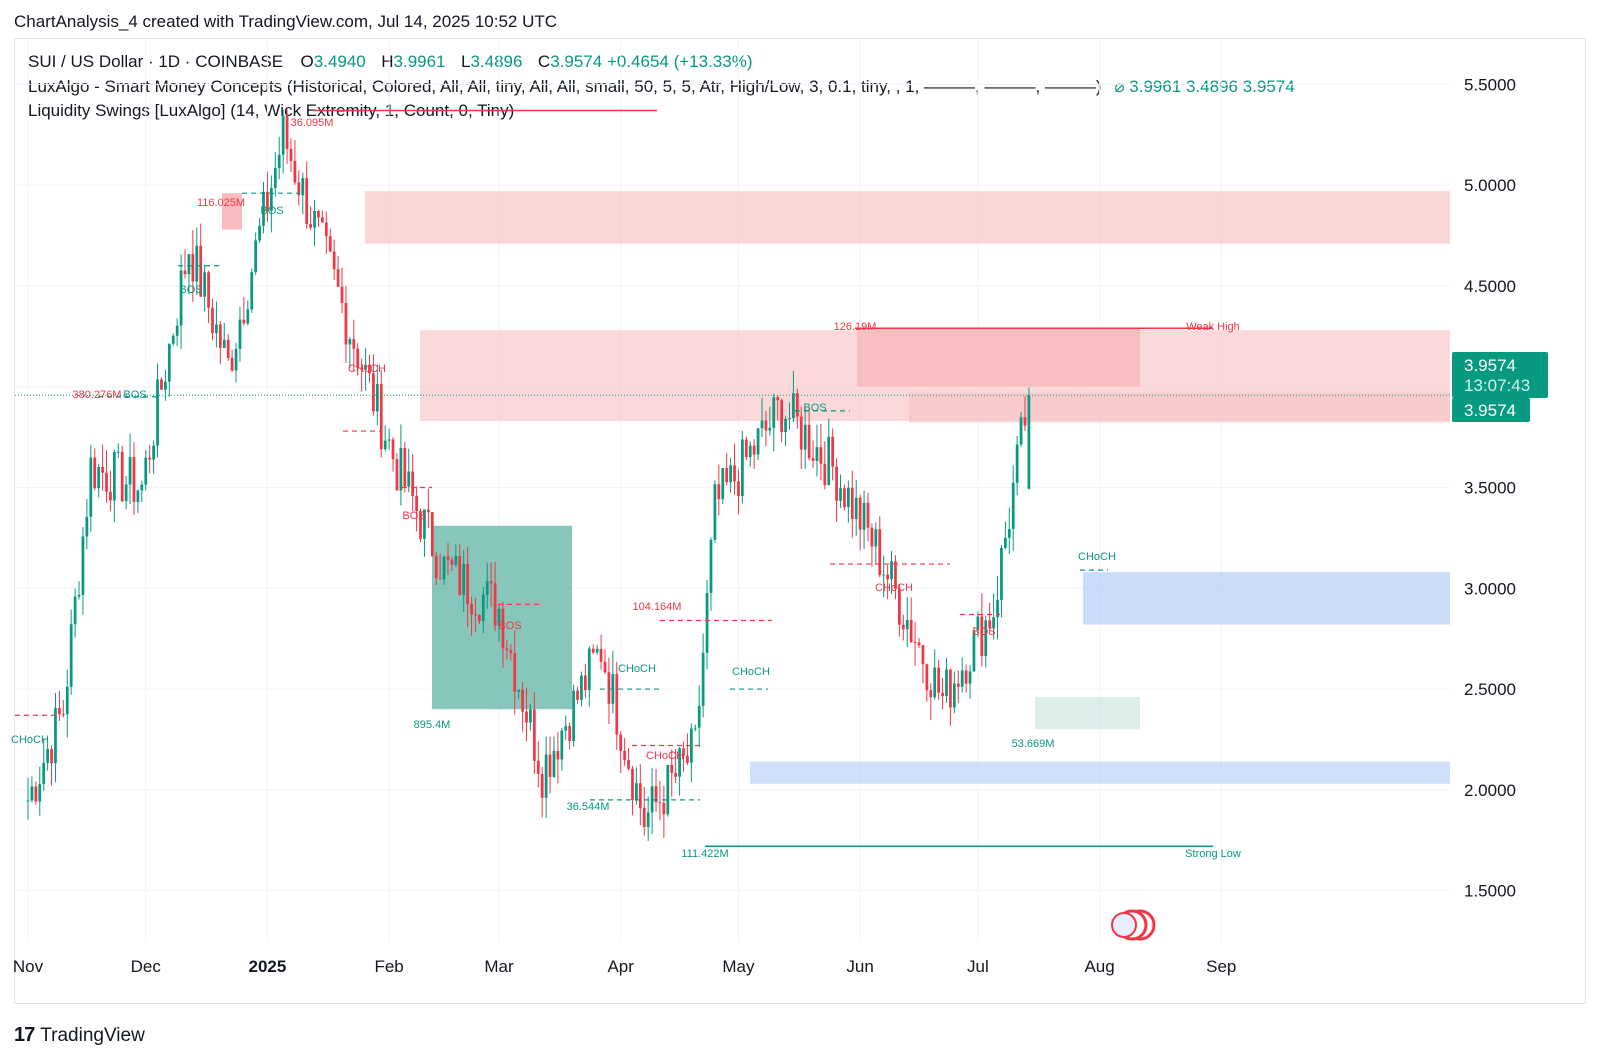 The height and width of the screenshot is (1056, 1600). Describe the element at coordinates (156, 61) in the screenshot. I see `symbol-name: SUI / US Dollar · 1D · COINBASE` at that location.